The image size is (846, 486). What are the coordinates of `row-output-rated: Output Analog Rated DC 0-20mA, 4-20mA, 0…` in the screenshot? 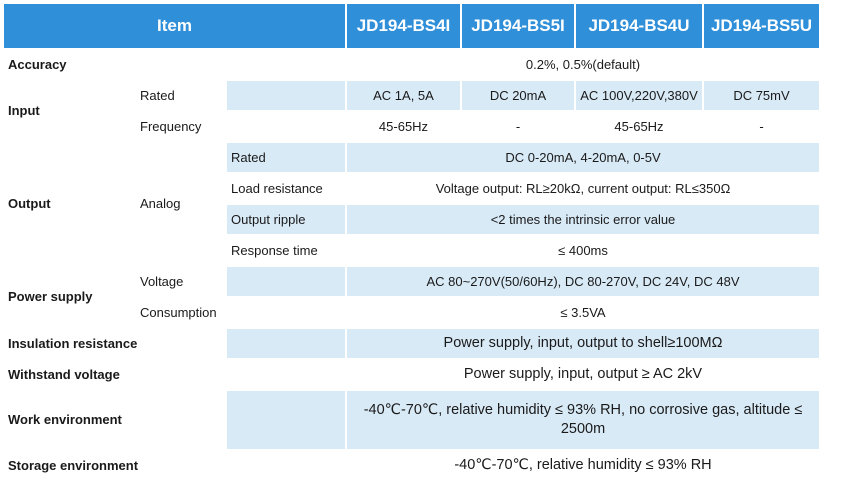 It's located at (411, 177).